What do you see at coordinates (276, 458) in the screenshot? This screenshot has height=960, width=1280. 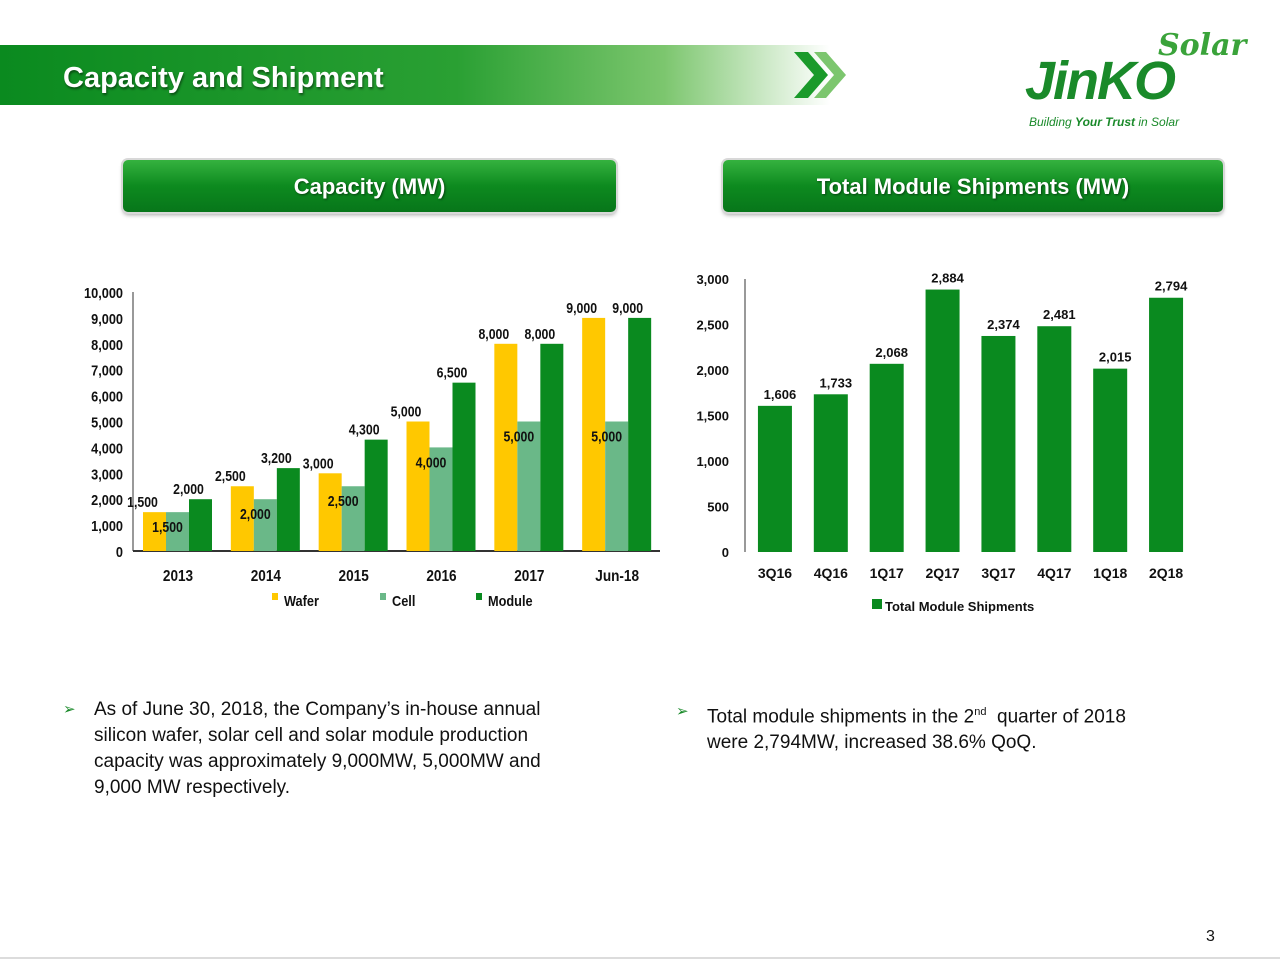 I see `data-label: 3,200` at bounding box center [276, 458].